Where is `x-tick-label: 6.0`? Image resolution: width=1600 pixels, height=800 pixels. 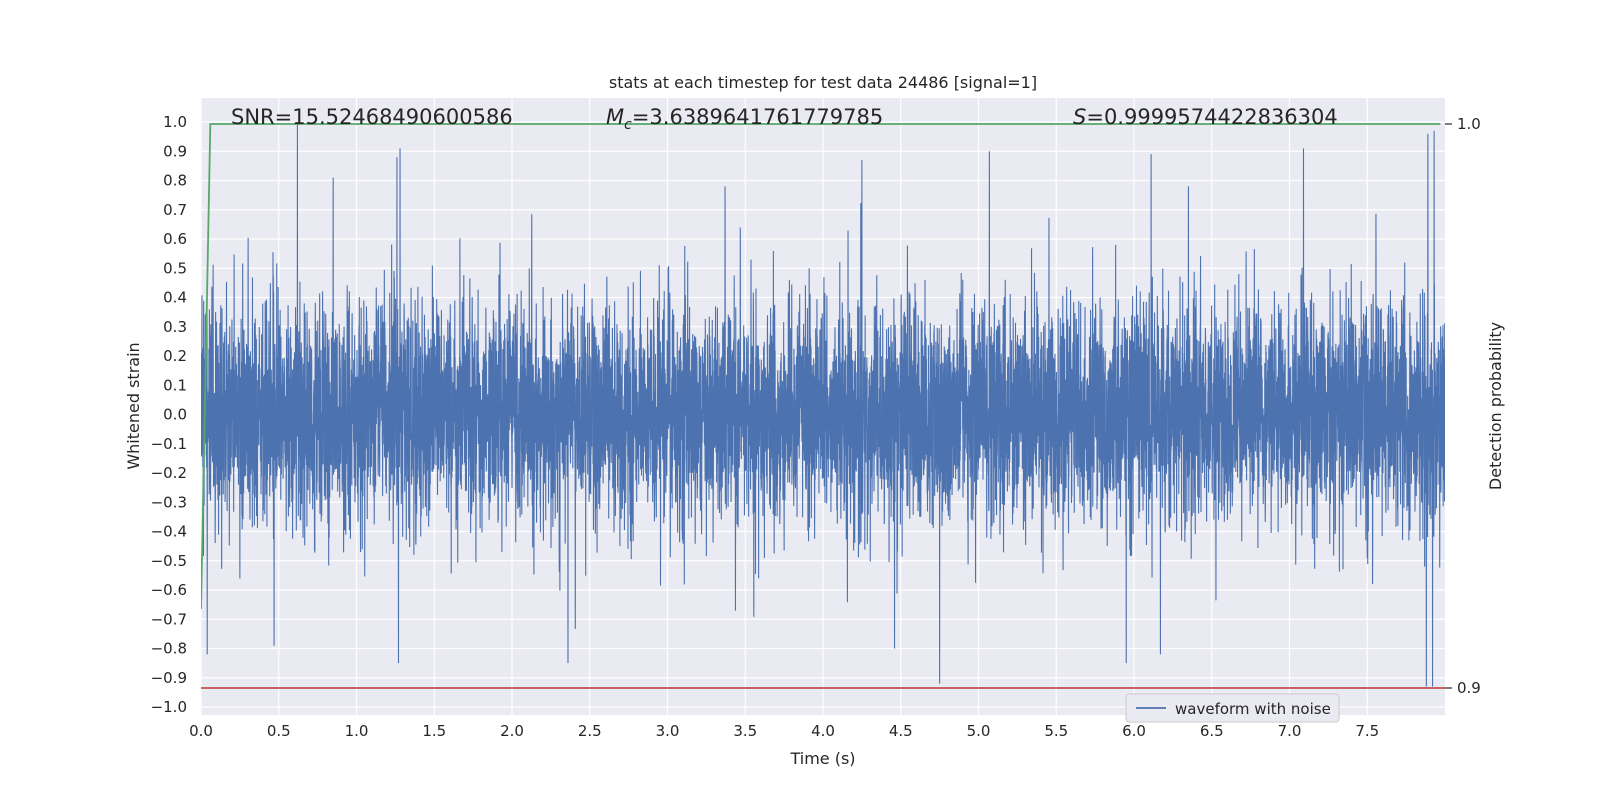 x-tick-label: 6.0 is located at coordinates (1134, 731).